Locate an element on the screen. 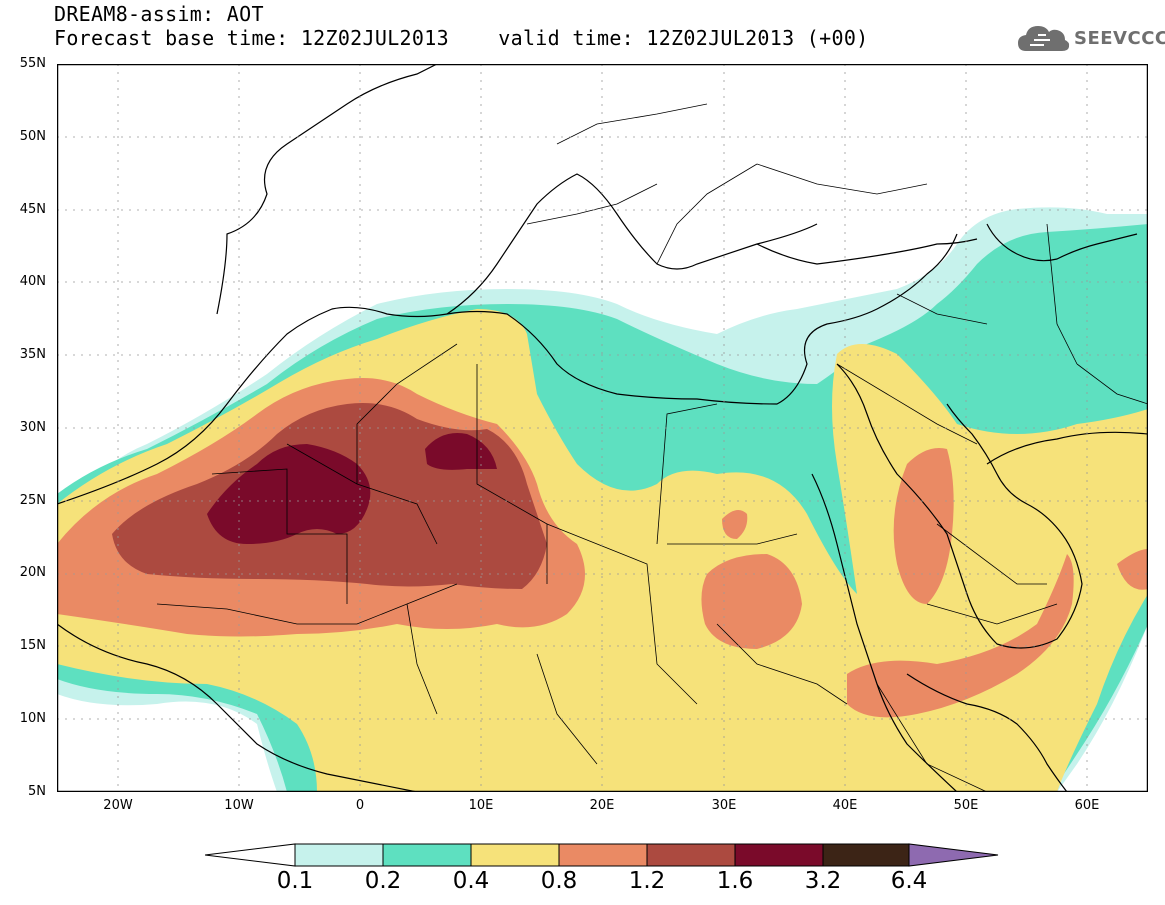 Image resolution: width=1165 pixels, height=905 pixels. lon-label: 50E is located at coordinates (966, 805).